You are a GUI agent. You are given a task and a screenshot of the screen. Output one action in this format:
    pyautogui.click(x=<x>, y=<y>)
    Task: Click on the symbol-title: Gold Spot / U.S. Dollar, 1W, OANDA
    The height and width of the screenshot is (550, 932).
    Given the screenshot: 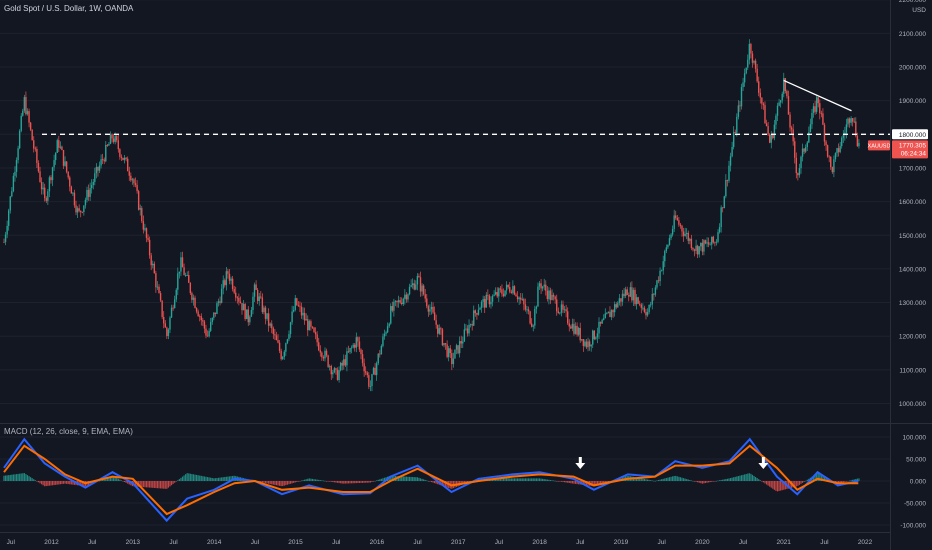 What is the action you would take?
    pyautogui.click(x=69, y=8)
    